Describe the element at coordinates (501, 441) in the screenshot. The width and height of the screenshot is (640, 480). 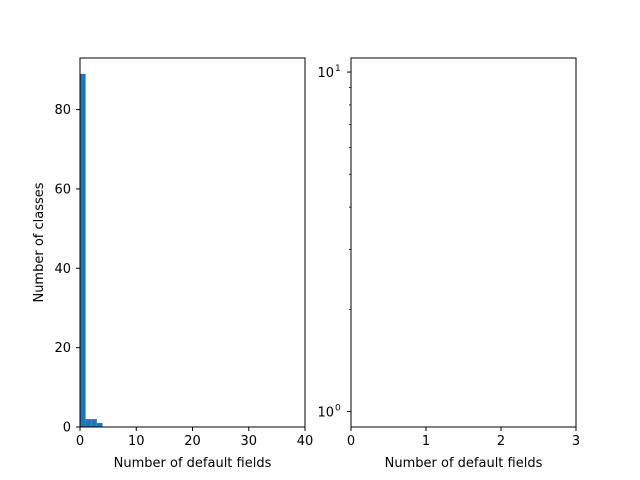
I see `x-tick-label: 2` at that location.